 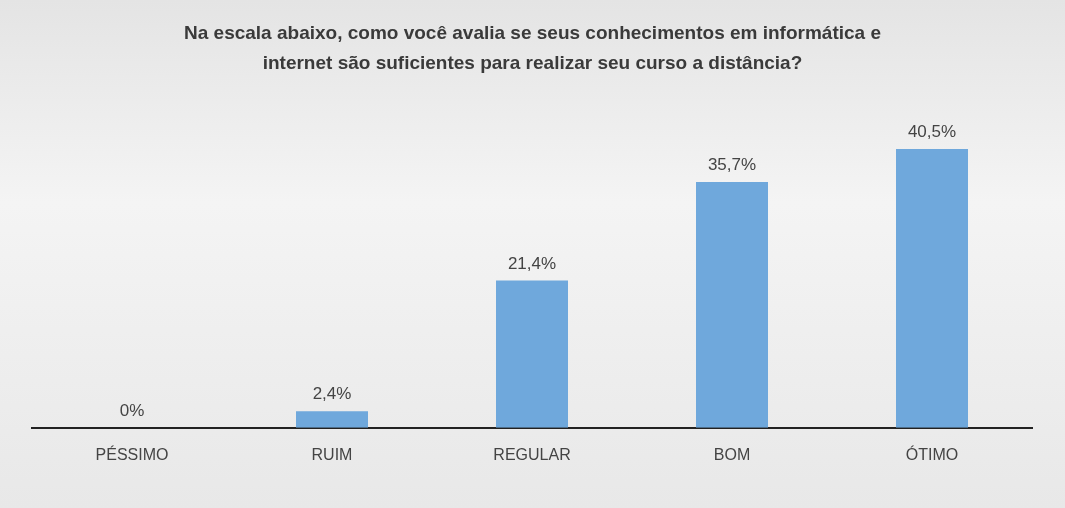 I want to click on data-label: 40,5%, so click(x=932, y=132).